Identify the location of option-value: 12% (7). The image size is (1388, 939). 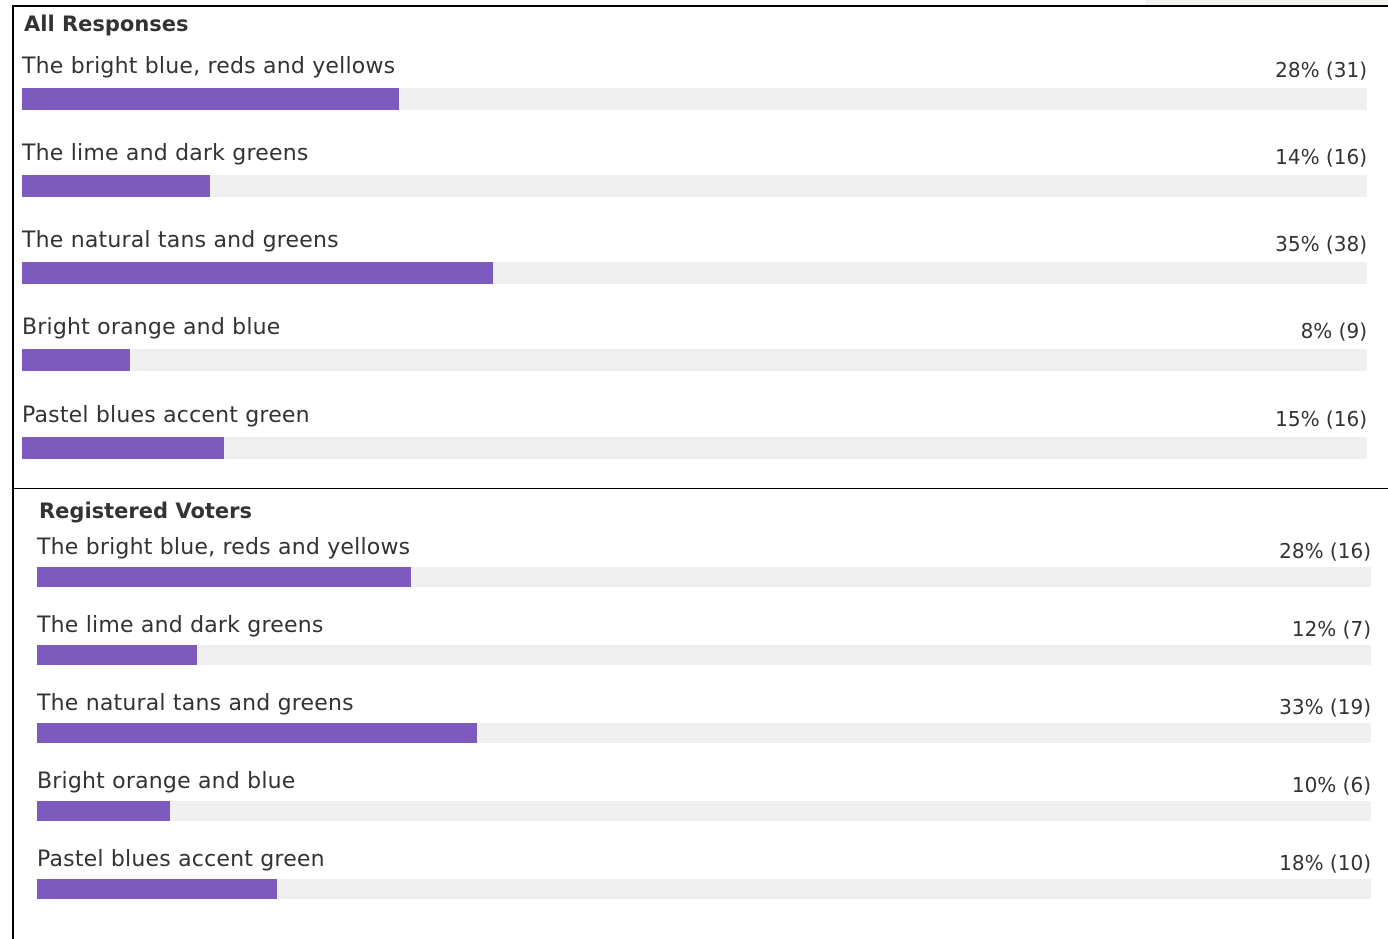
(1331, 629).